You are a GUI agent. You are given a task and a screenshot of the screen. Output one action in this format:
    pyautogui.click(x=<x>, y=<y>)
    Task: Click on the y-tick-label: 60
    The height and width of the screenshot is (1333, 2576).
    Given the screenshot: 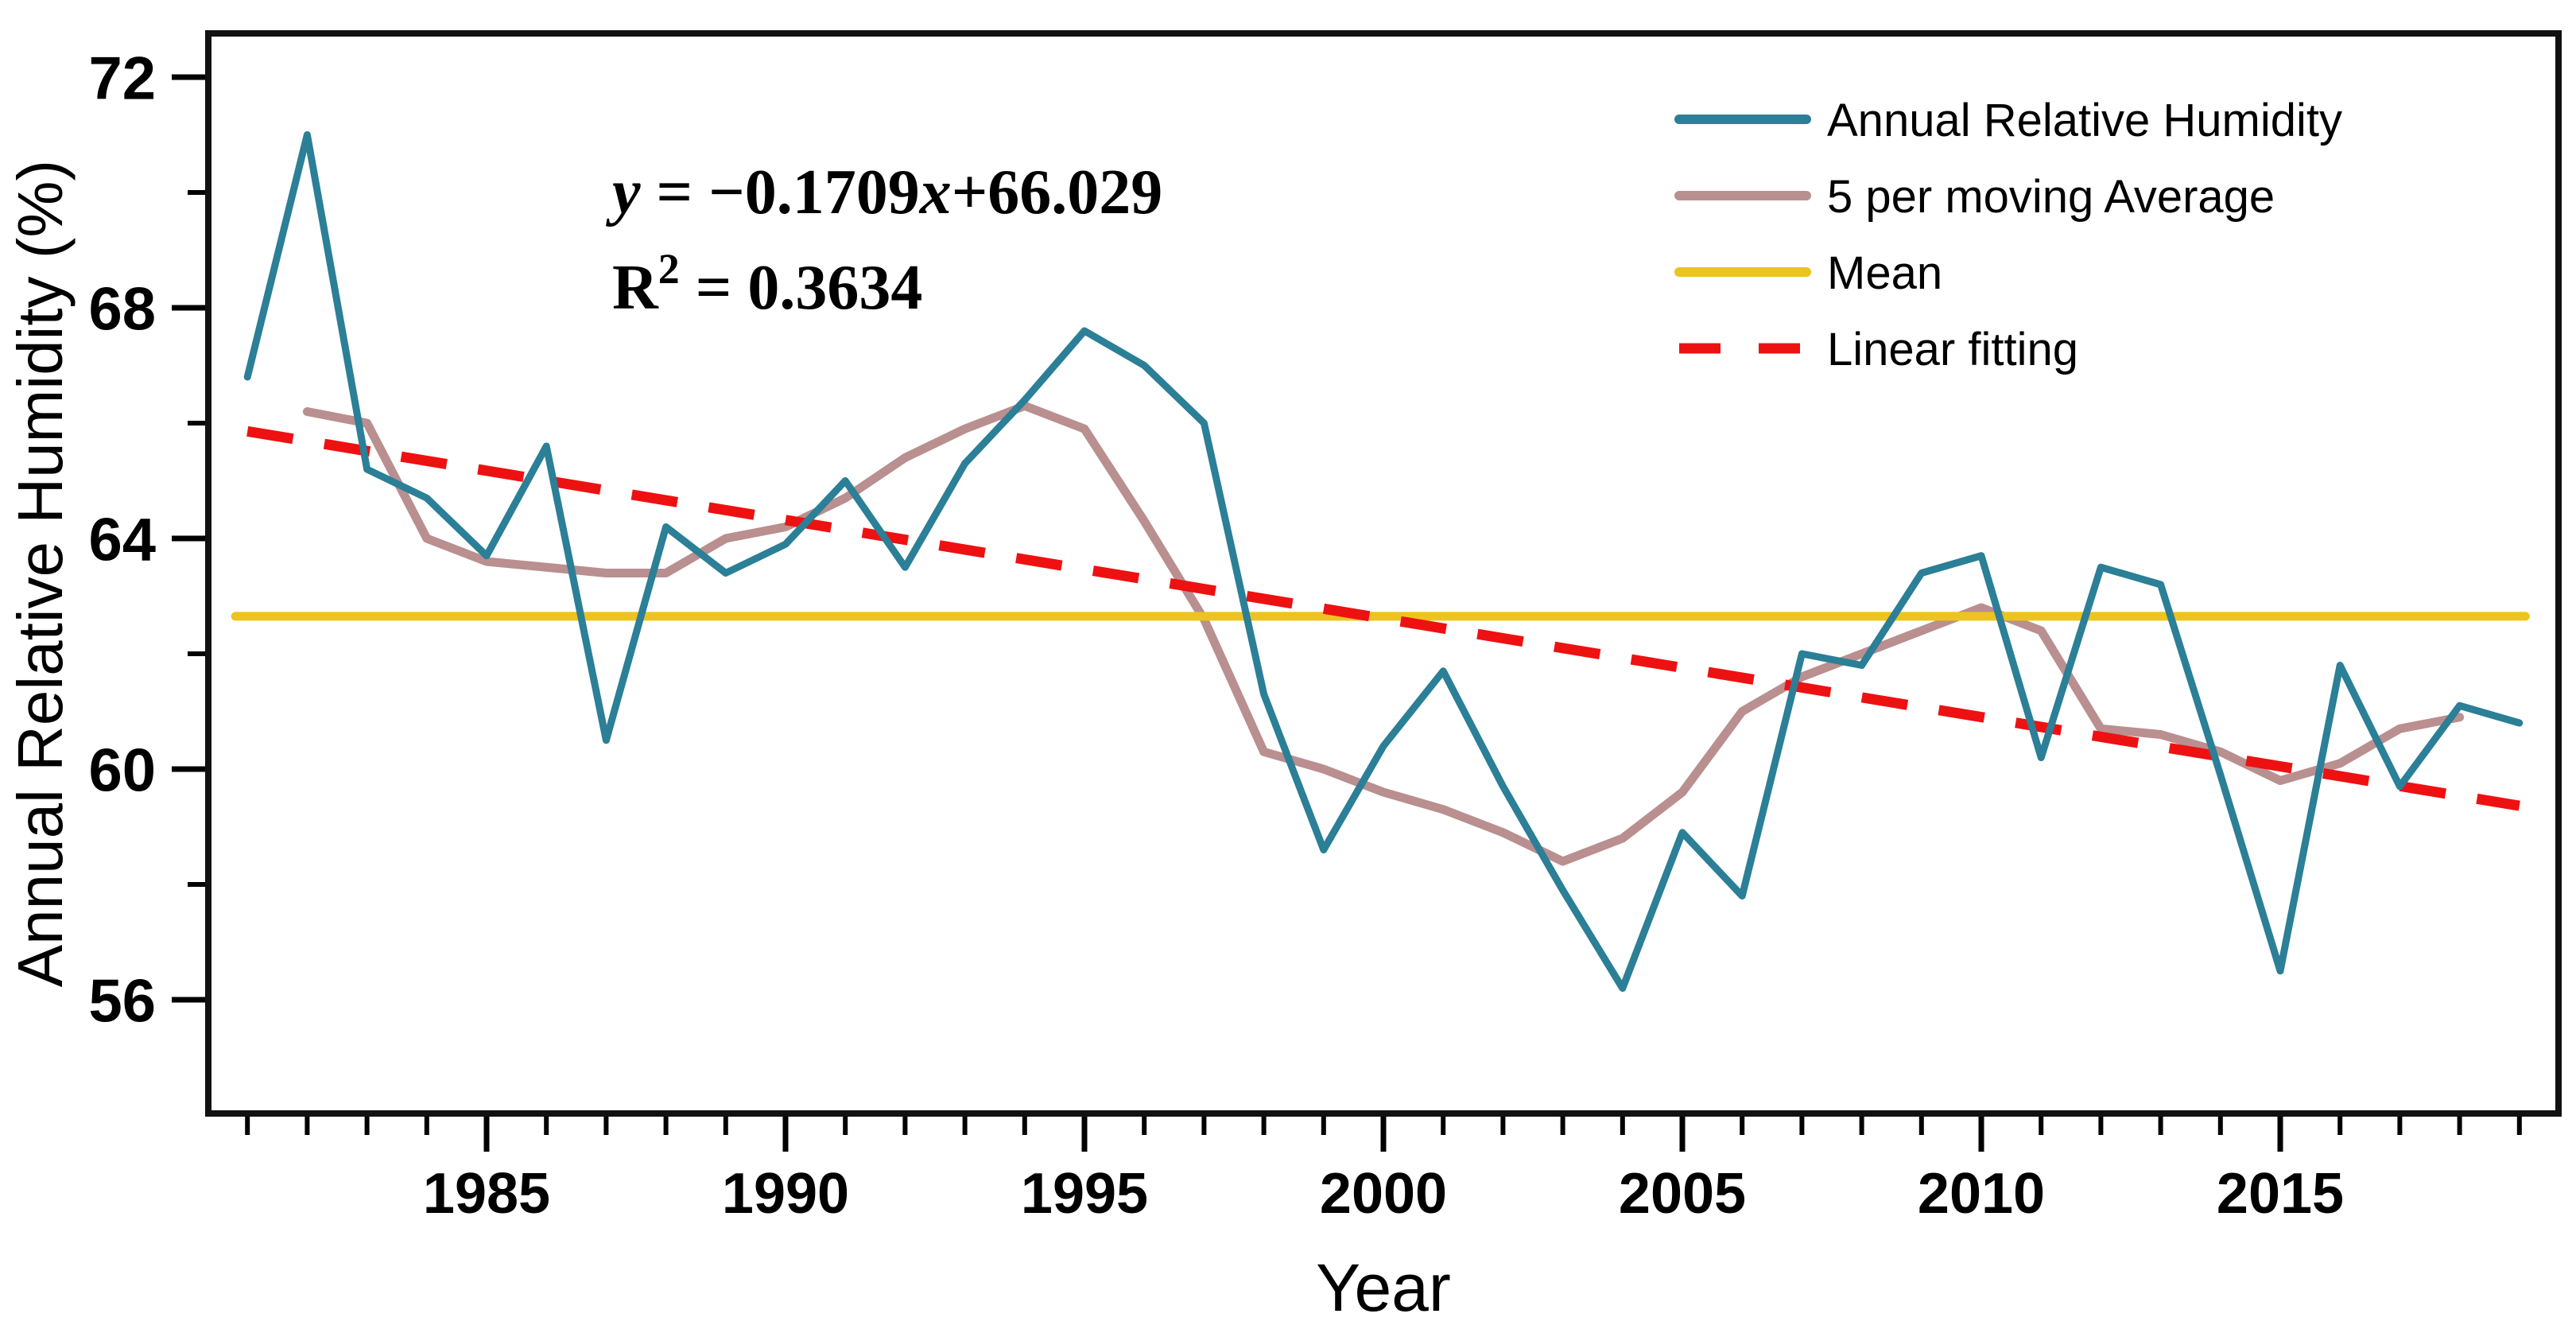 What is the action you would take?
    pyautogui.click(x=122, y=770)
    